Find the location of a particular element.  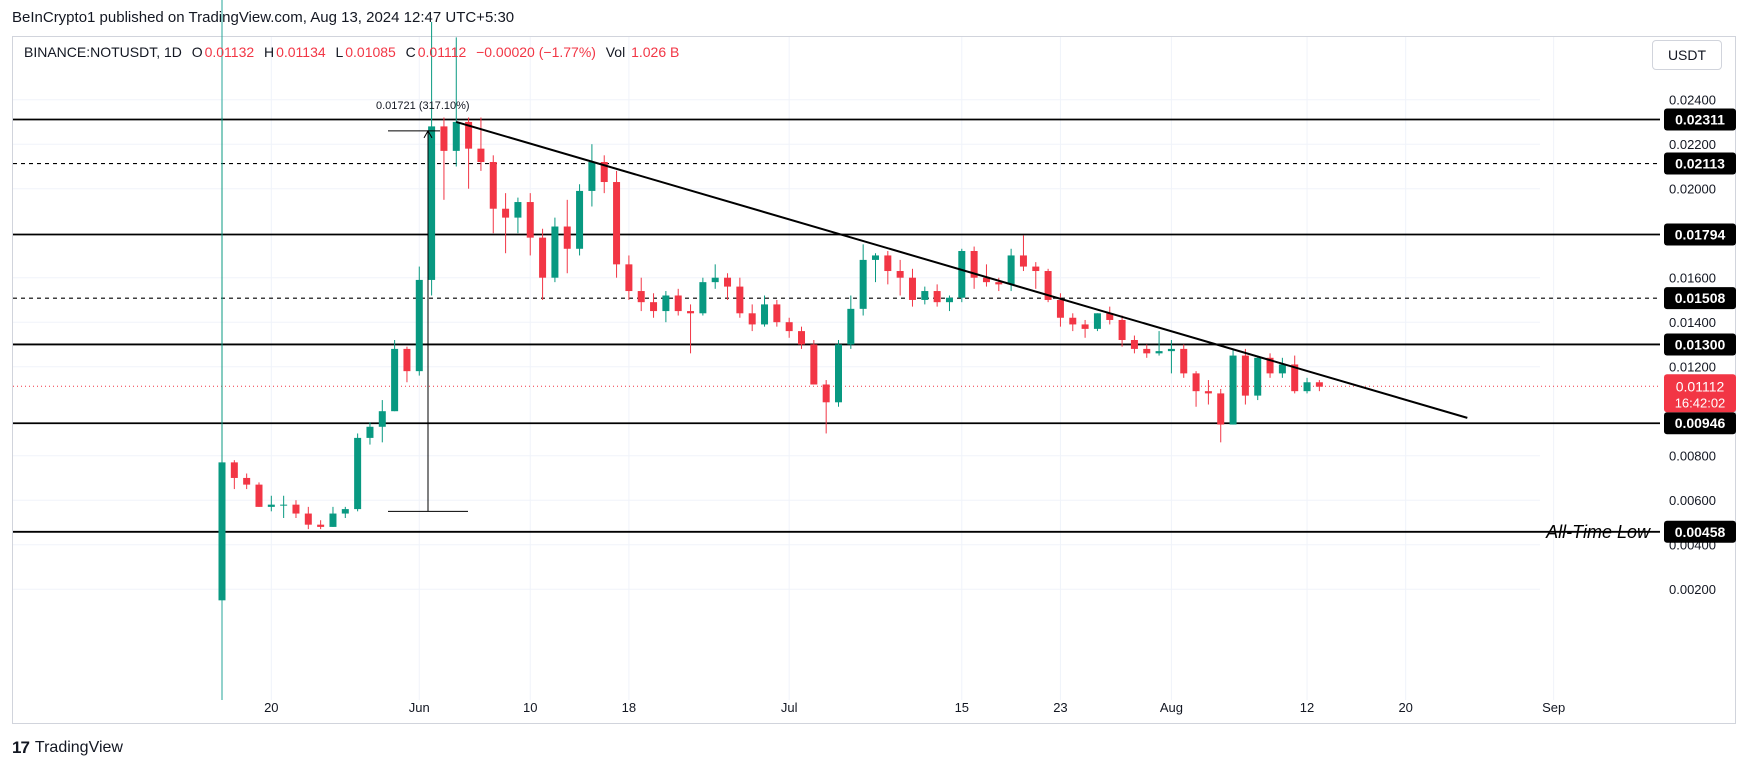

legend-close-label: C is located at coordinates (410, 52).